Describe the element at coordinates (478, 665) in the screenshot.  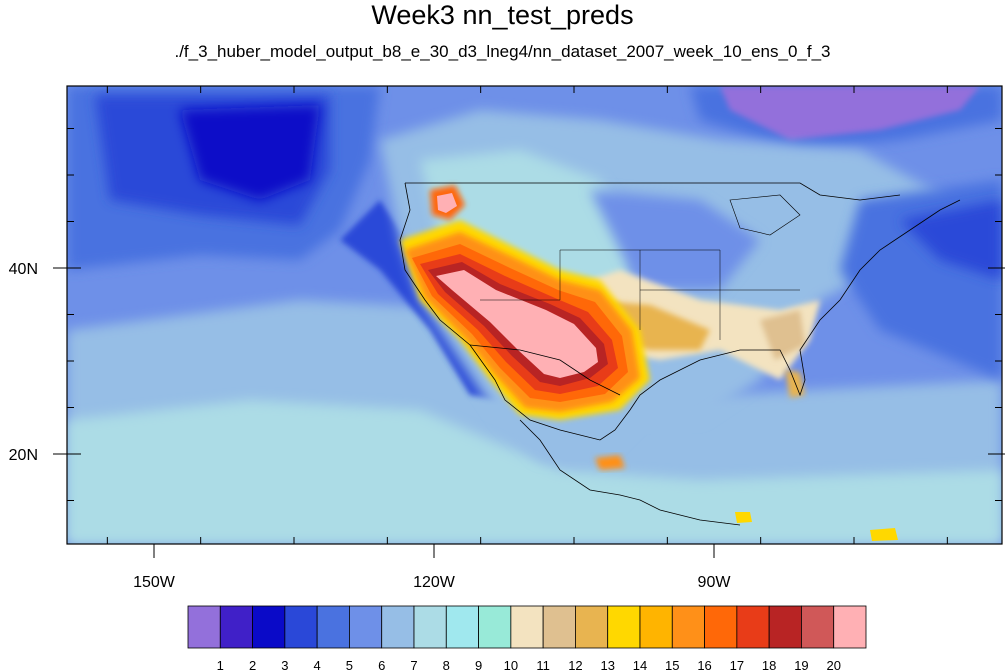
I see `colorbar-label: 9` at that location.